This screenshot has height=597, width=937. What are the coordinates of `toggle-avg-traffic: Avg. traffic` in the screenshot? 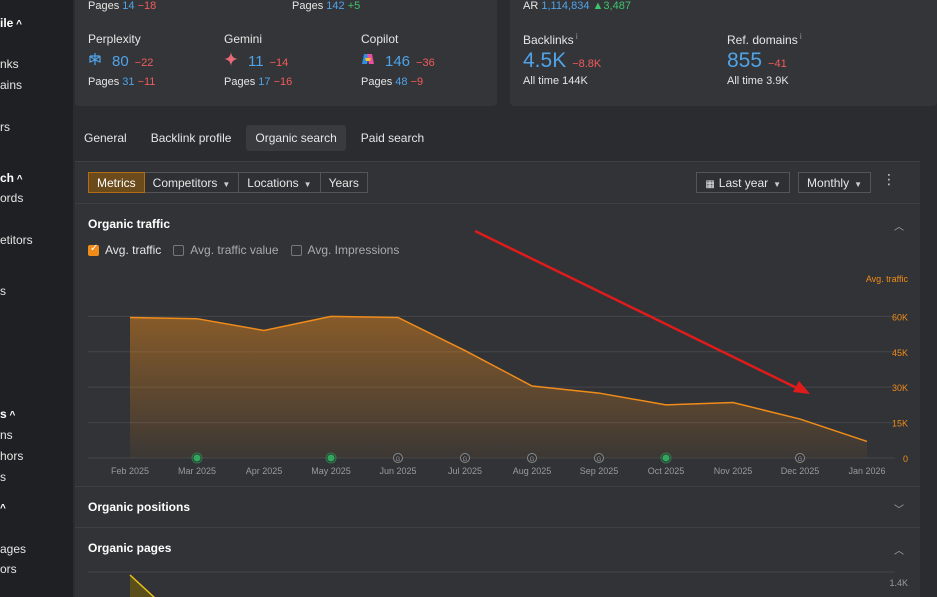 It's located at (124, 250).